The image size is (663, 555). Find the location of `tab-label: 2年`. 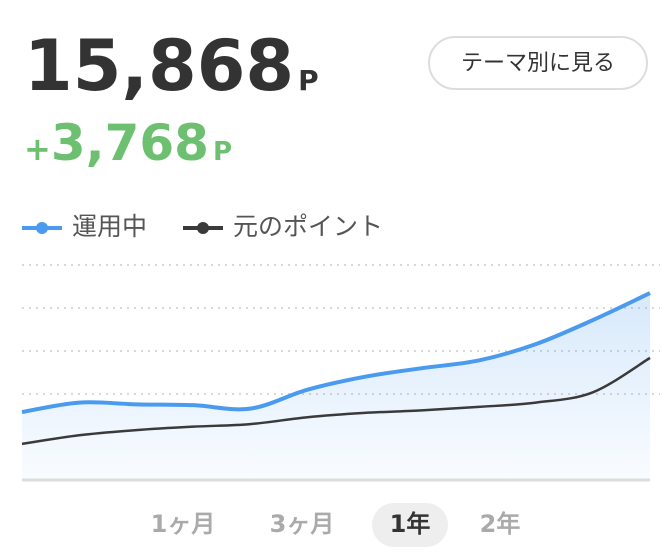

tab-label: 2年 is located at coordinates (500, 524).